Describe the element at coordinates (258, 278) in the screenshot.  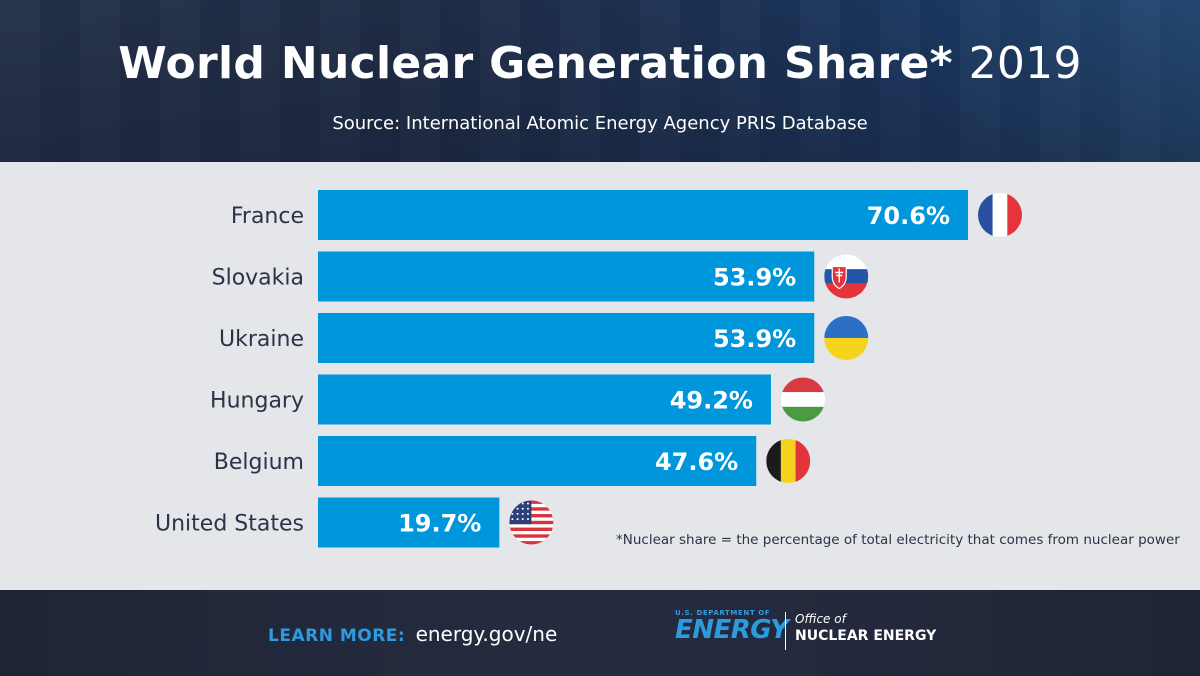
I see `category-label: Slovakia` at that location.